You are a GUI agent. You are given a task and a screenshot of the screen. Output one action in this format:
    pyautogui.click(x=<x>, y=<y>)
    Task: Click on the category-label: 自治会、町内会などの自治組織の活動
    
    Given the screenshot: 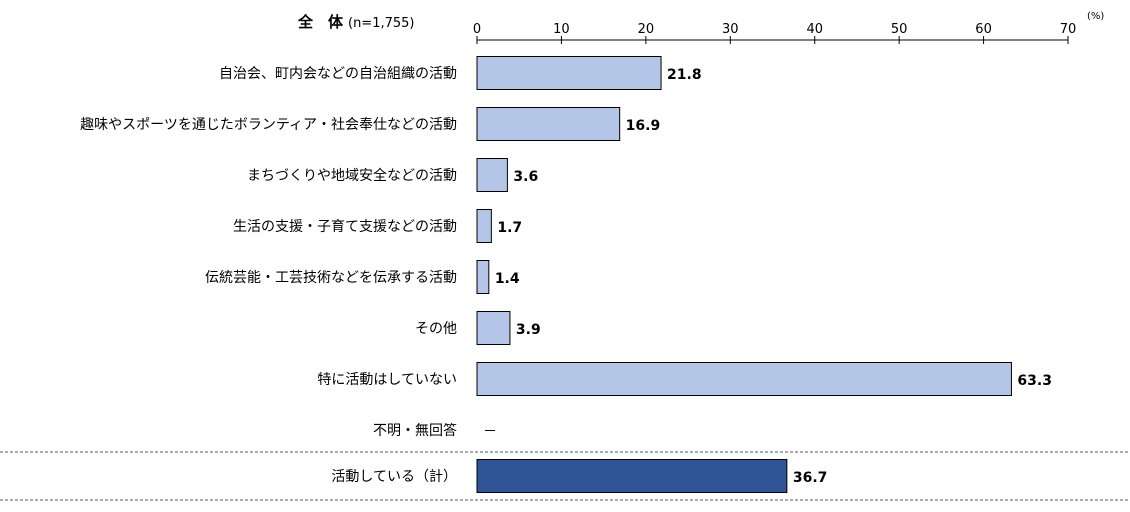 What is the action you would take?
    pyautogui.click(x=338, y=74)
    